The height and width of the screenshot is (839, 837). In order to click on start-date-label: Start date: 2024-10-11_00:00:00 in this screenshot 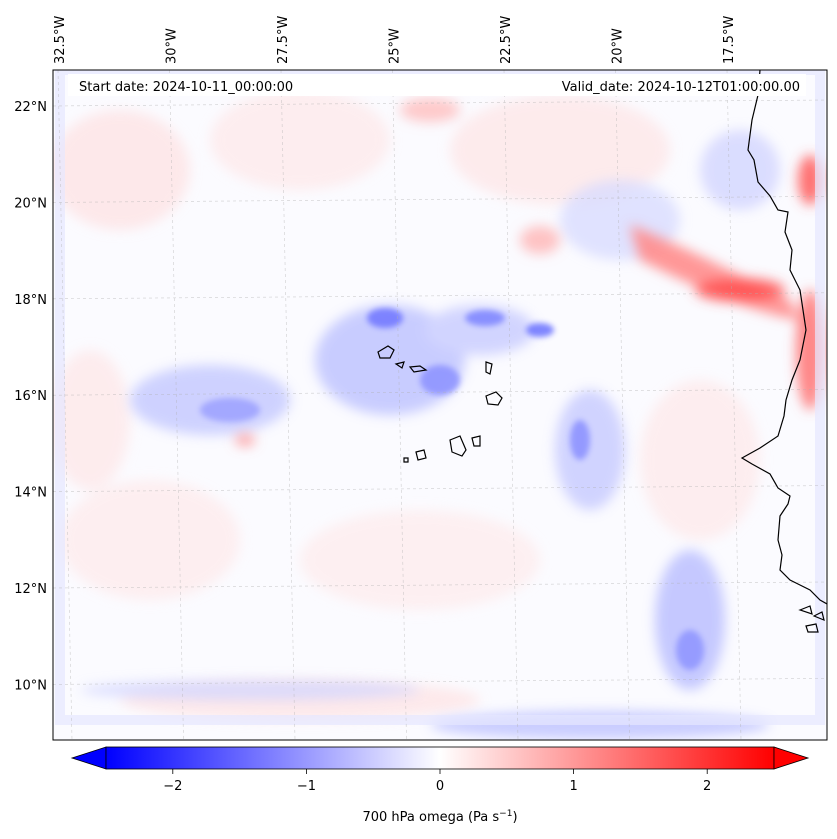, I will do `click(186, 87)`.